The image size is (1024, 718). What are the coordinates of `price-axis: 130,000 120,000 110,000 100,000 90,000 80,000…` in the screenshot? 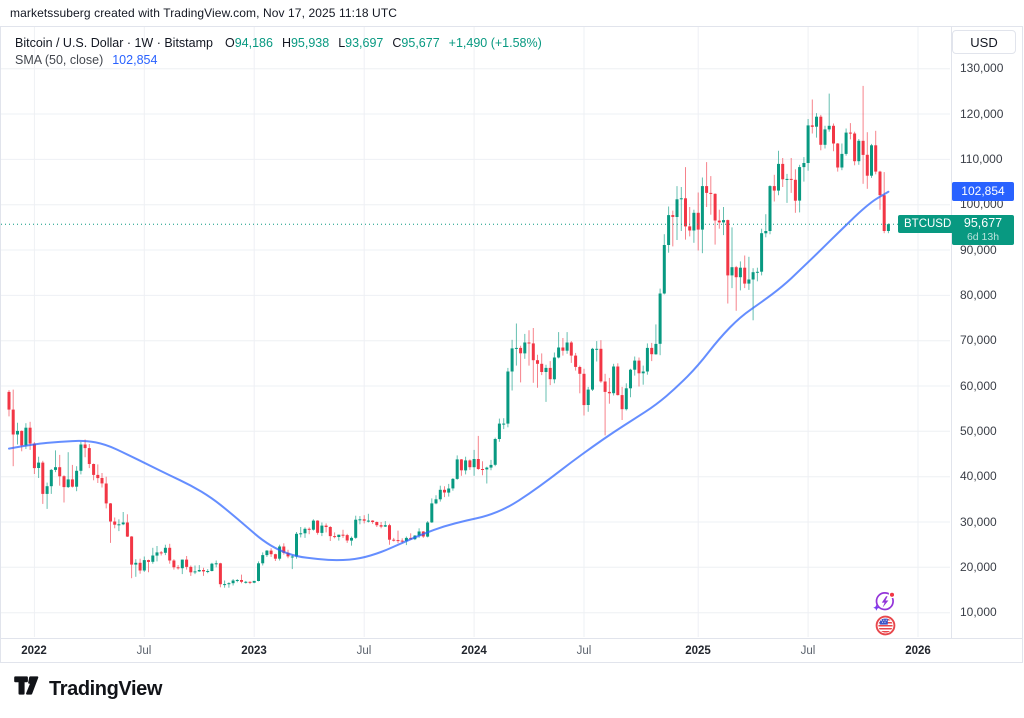 It's located at (987, 332).